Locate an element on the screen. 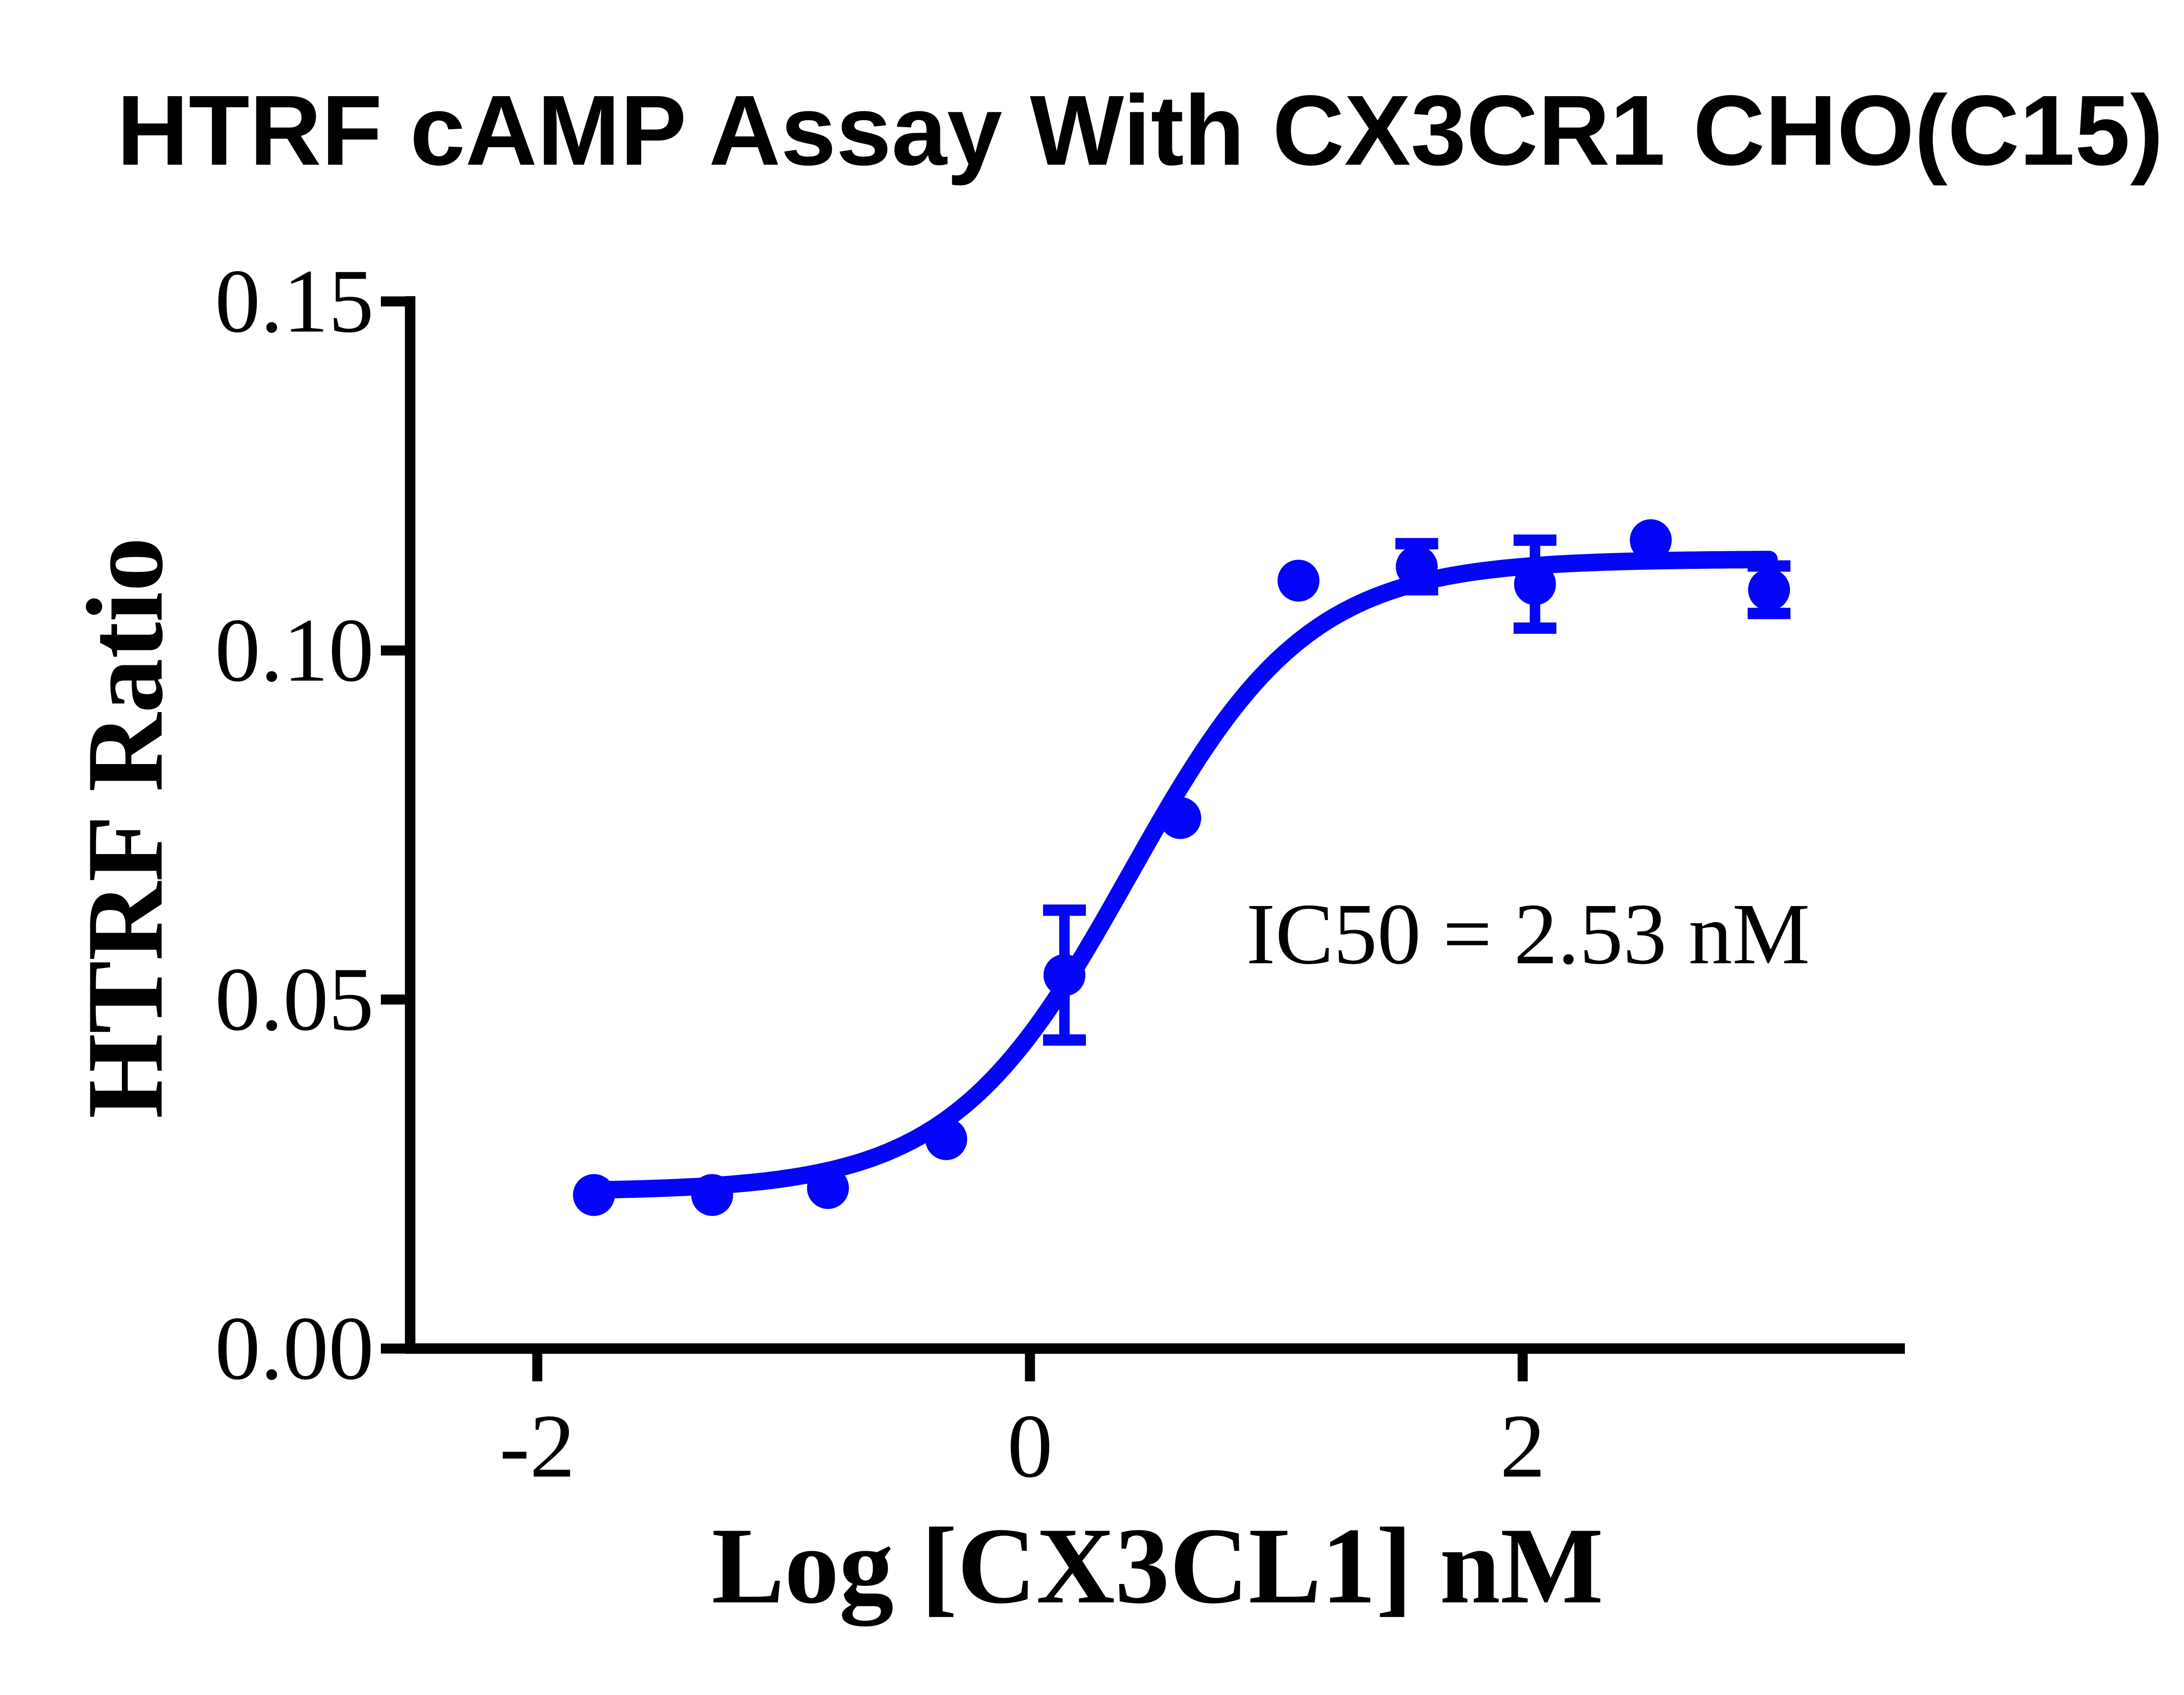 The image size is (2184, 1695). chart-title: HTRF cAMP Assay With CX3CR1 CHO(C15) is located at coordinates (1140, 130).